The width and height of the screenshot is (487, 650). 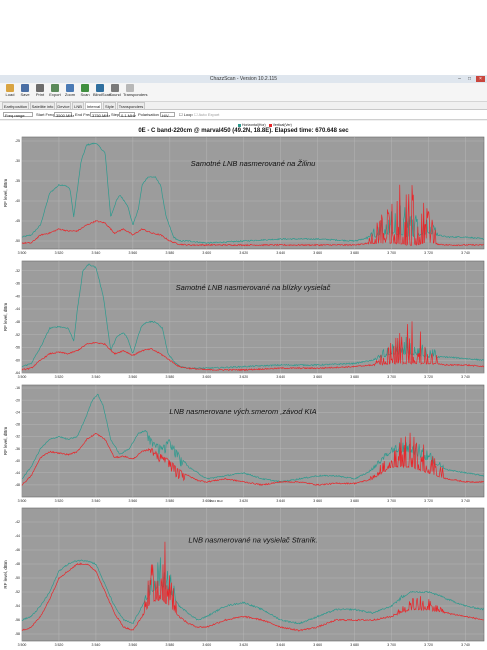 I want to click on loop-checkbox: ☐ Loop, so click(x=186, y=114).